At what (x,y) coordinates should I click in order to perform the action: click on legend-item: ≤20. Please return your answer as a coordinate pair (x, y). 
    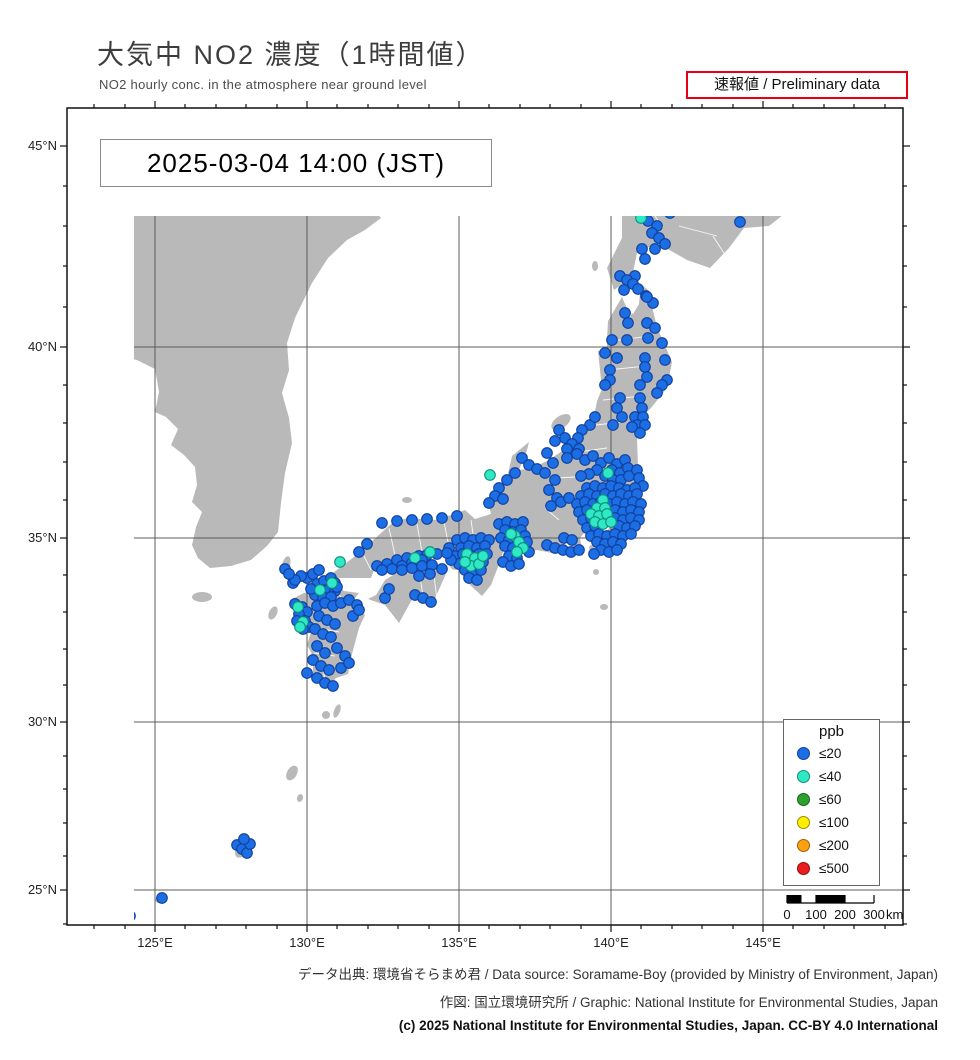
    Looking at the image, I should click on (831, 753).